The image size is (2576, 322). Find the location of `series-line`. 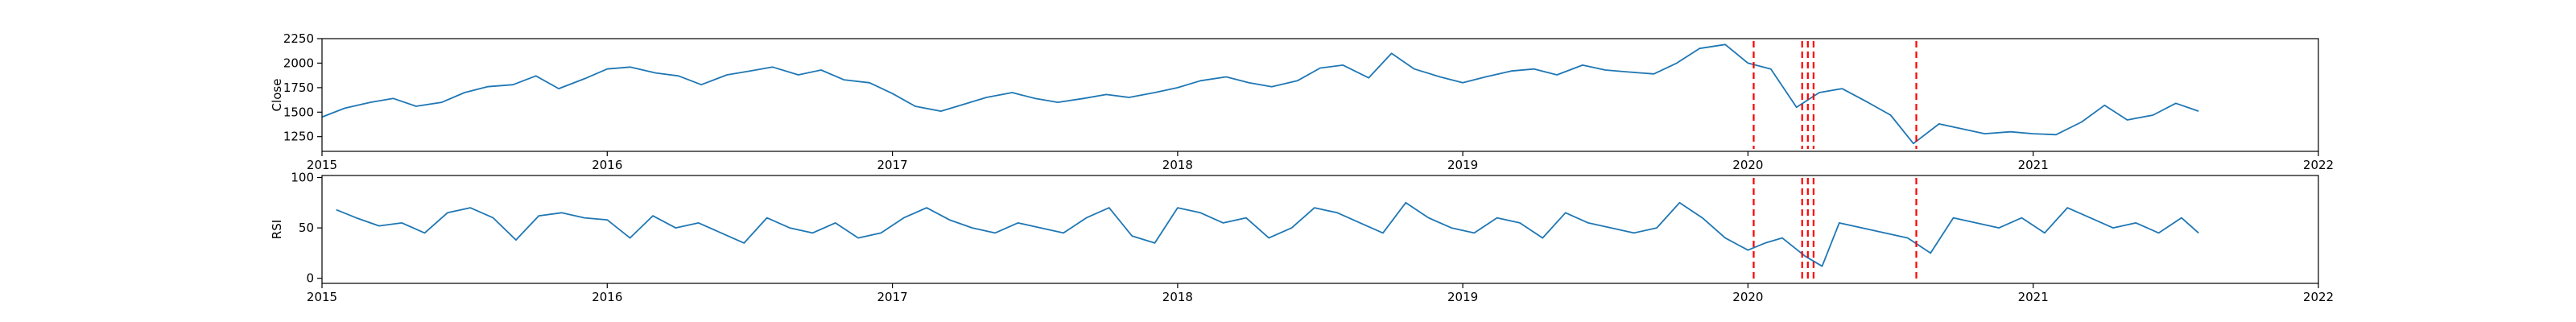

series-line is located at coordinates (1267, 234).